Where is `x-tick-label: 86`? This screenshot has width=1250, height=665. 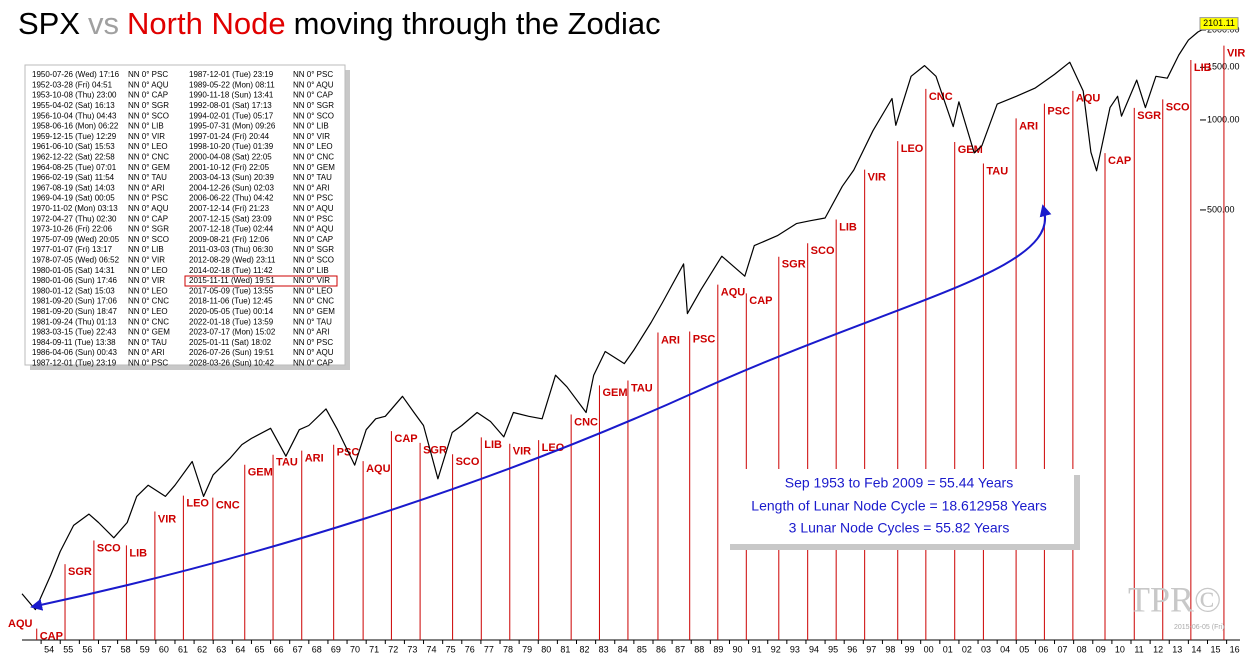
x-tick-label: 86 is located at coordinates (661, 649).